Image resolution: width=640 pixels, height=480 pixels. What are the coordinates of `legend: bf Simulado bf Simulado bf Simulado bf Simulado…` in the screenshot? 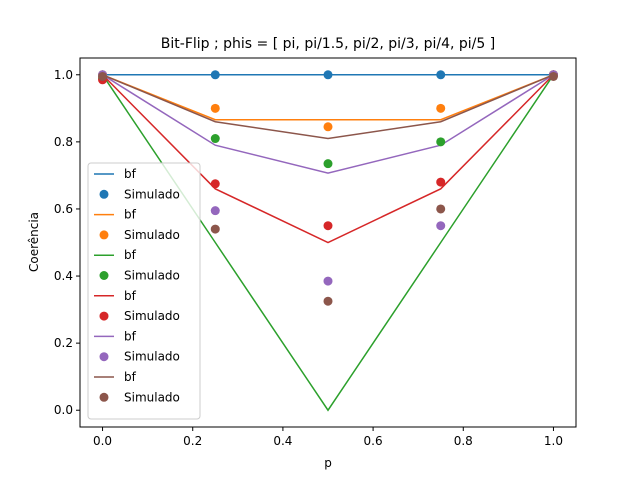 It's located at (144, 291).